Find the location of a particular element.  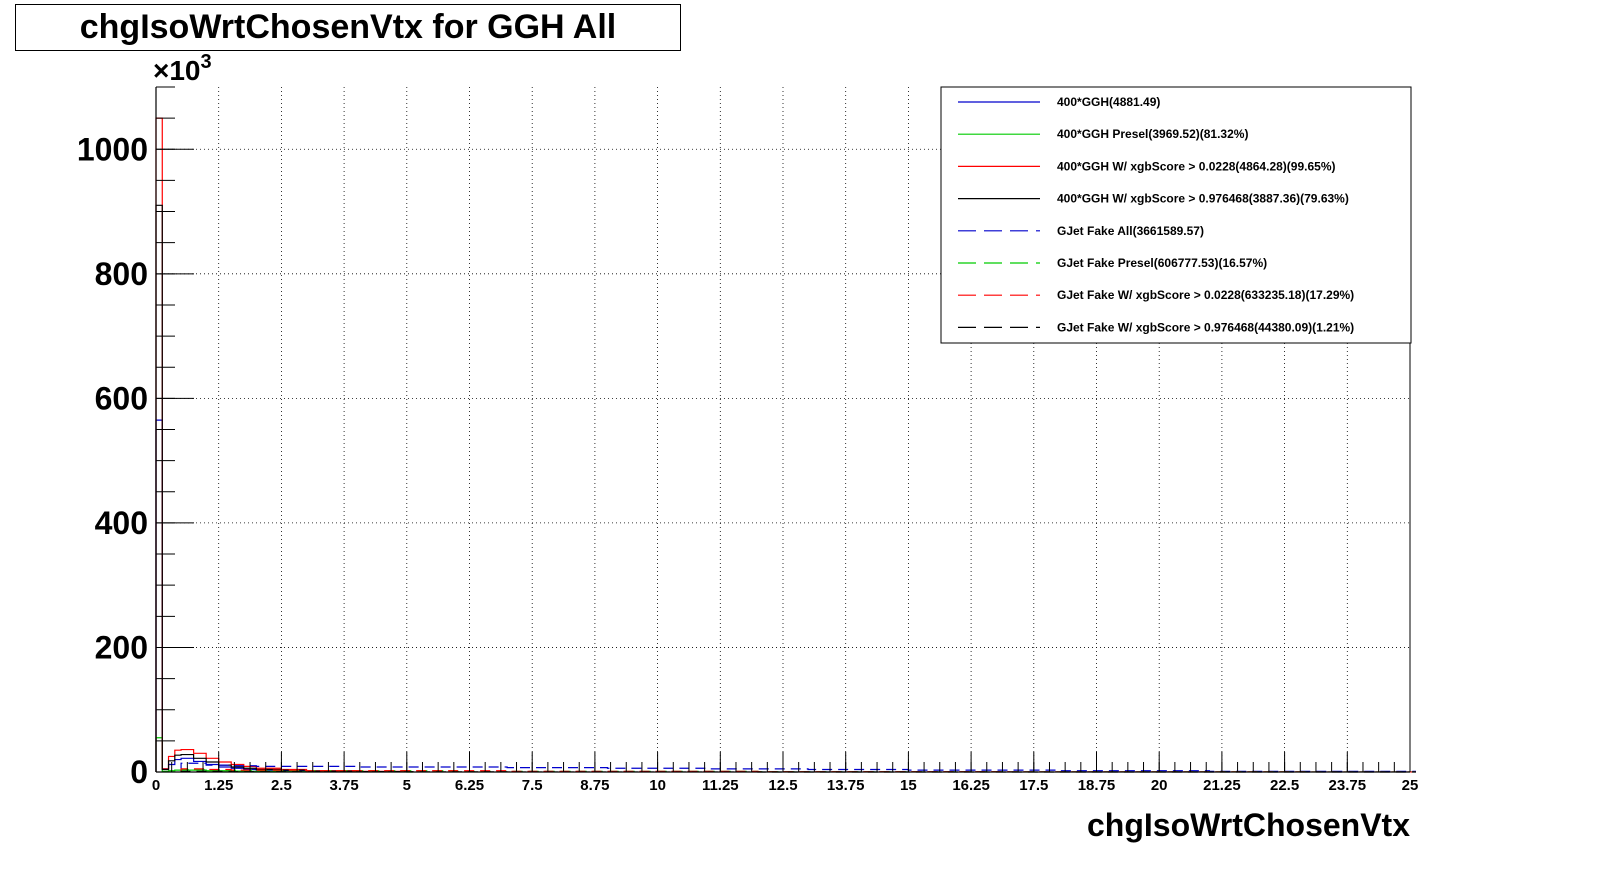

x-tick-label: 25 is located at coordinates (1410, 785).